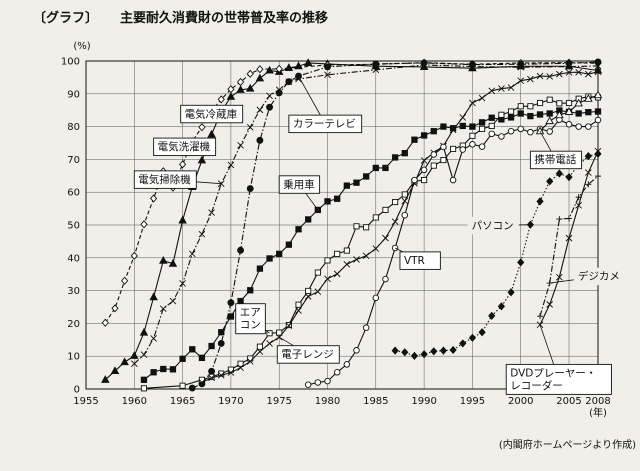 This screenshot has height=471, width=640. I want to click on x-tick-label: 1955, so click(85, 401).